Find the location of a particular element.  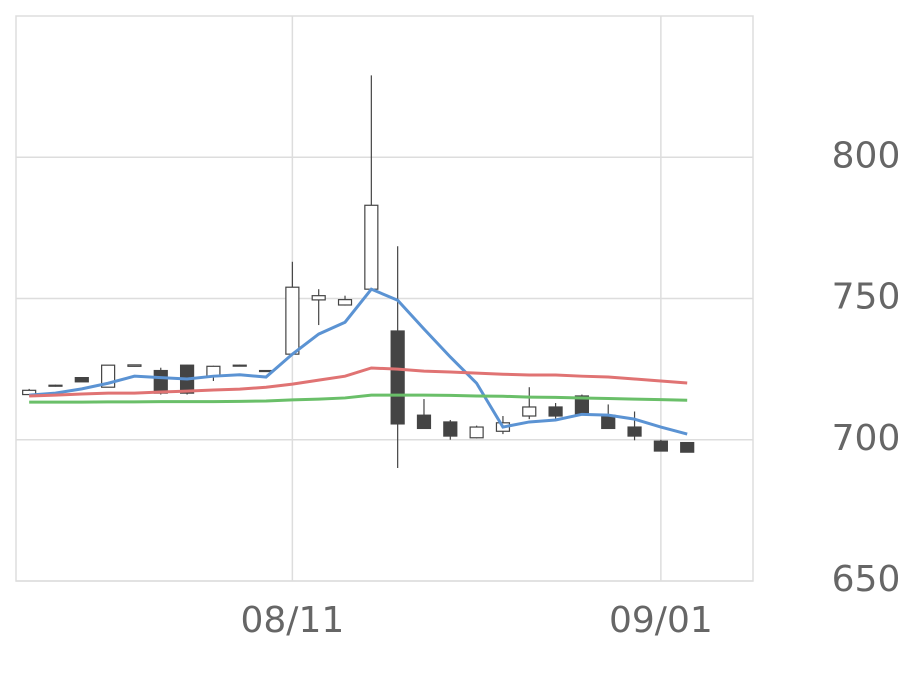

y-tick-label: 700 is located at coordinates (866, 438).